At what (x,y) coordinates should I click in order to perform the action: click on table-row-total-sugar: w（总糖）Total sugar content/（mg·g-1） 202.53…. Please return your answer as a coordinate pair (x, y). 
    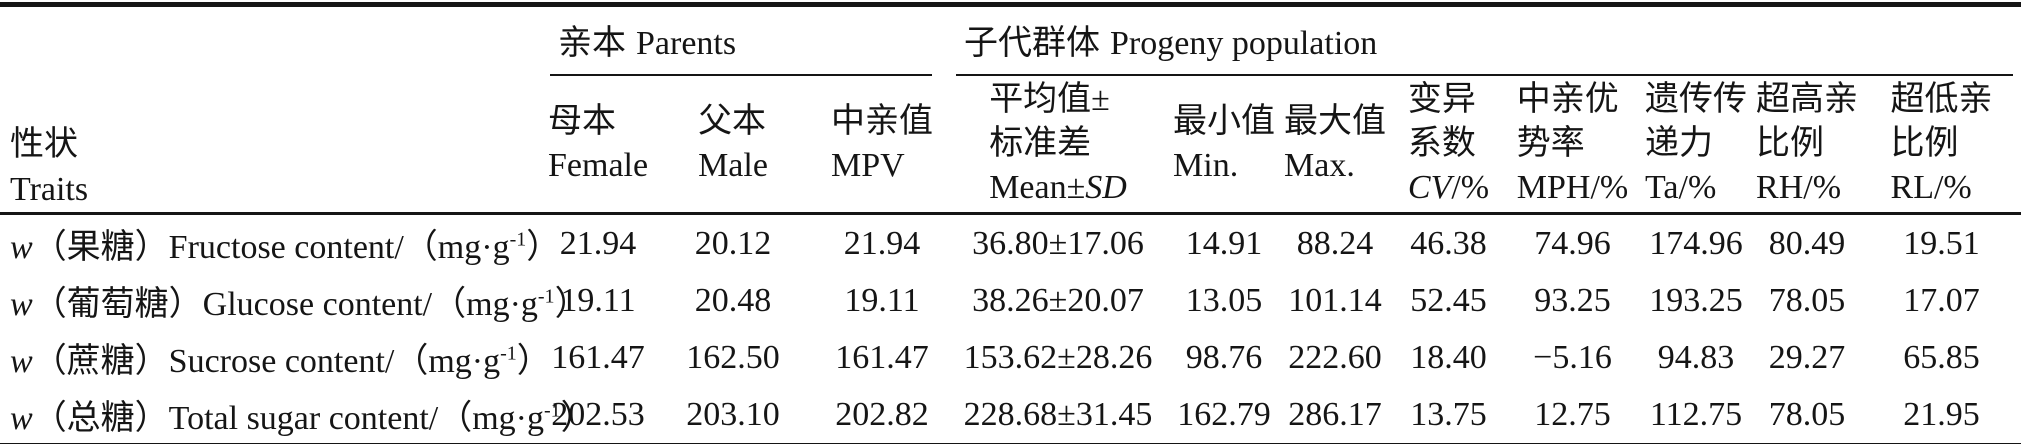
    Looking at the image, I should click on (1010, 415).